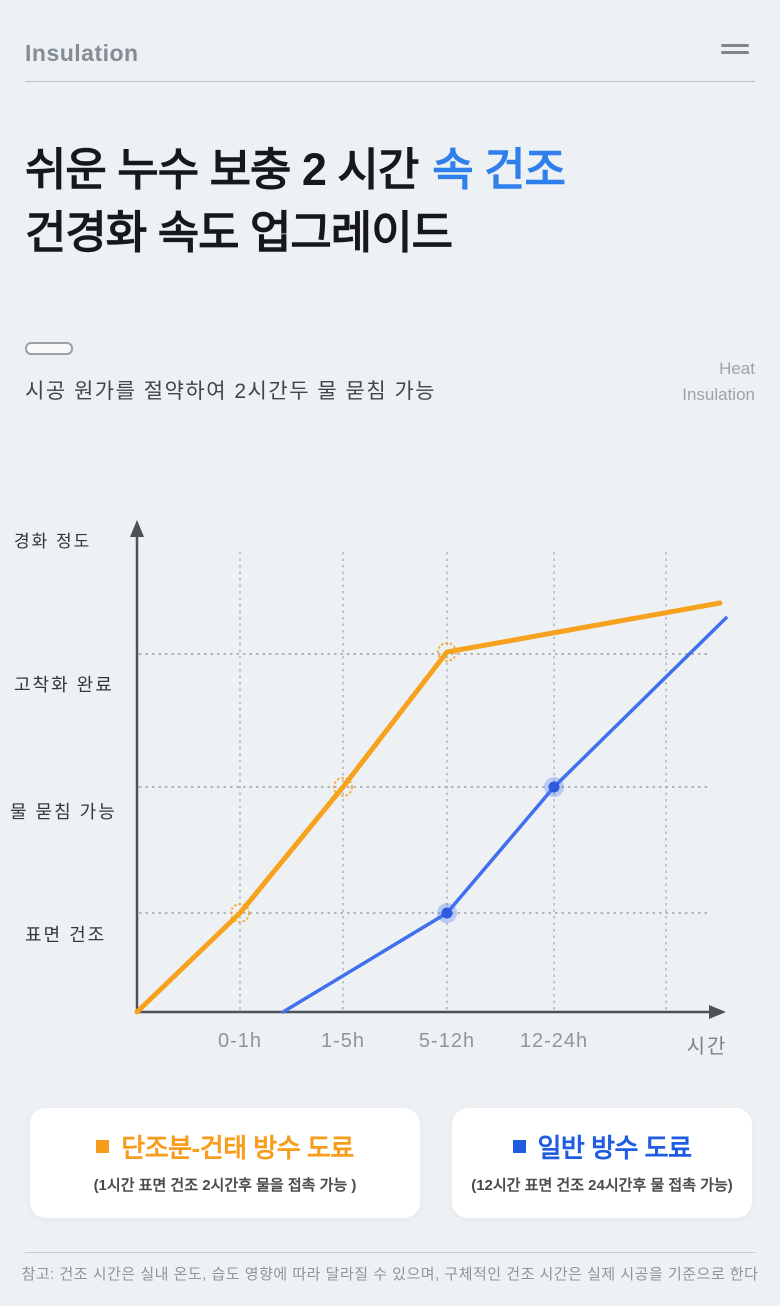 Image resolution: width=780 pixels, height=1306 pixels. I want to click on orange-square-icon, so click(103, 1146).